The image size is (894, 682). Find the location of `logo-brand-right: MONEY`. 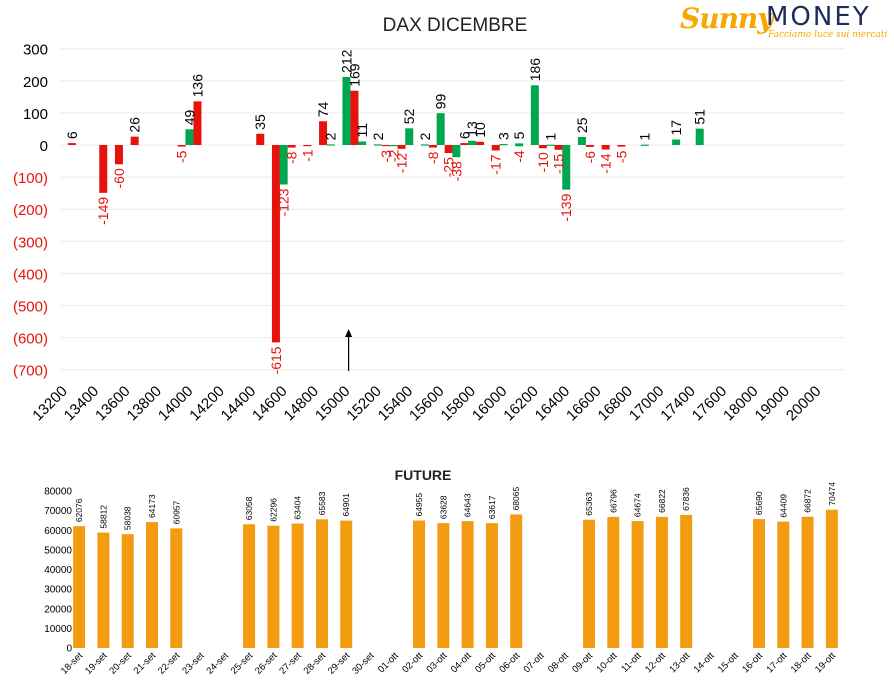

logo-brand-right: MONEY is located at coordinates (818, 17).